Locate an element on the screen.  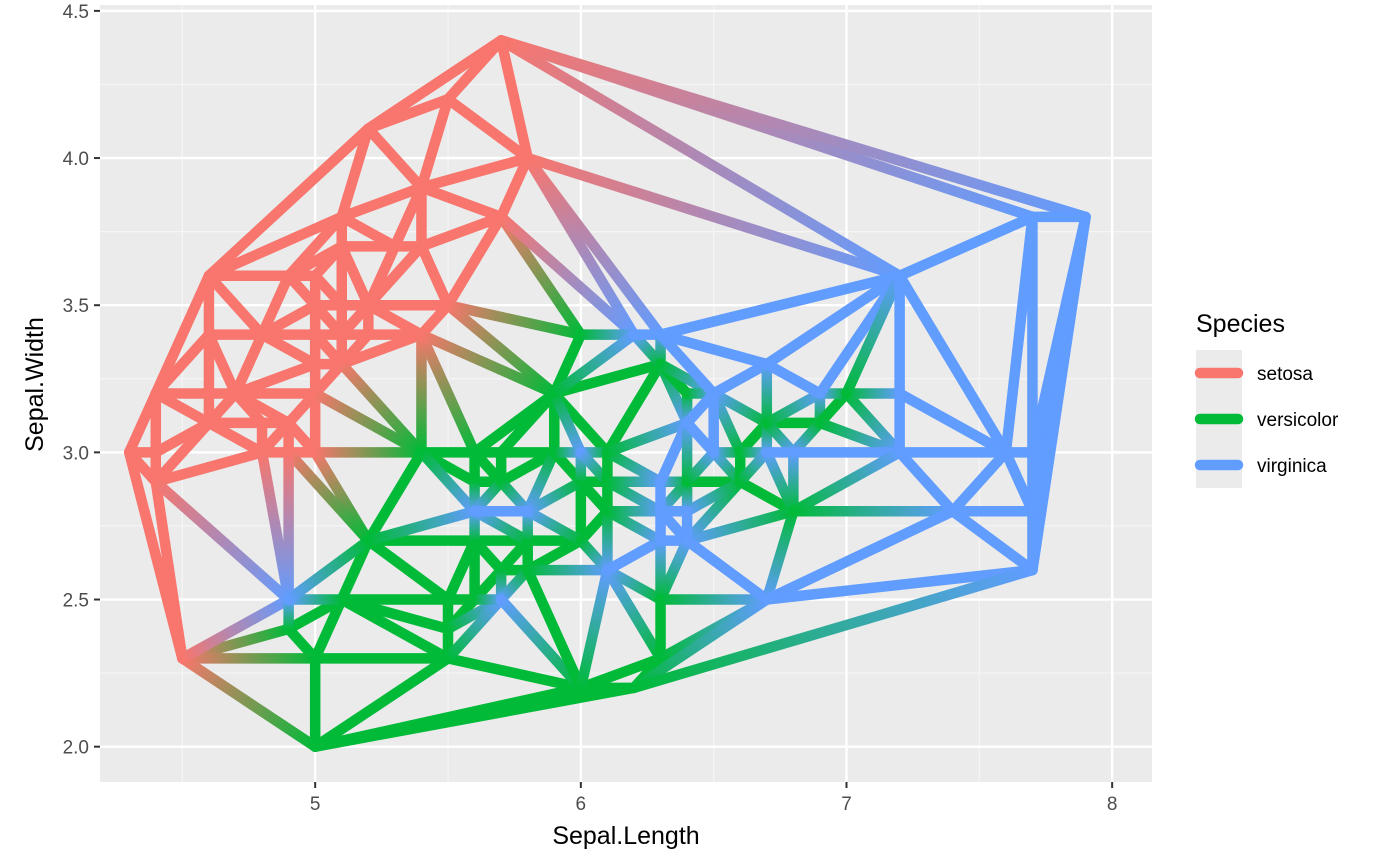
legend-title: Species is located at coordinates (1240, 324).